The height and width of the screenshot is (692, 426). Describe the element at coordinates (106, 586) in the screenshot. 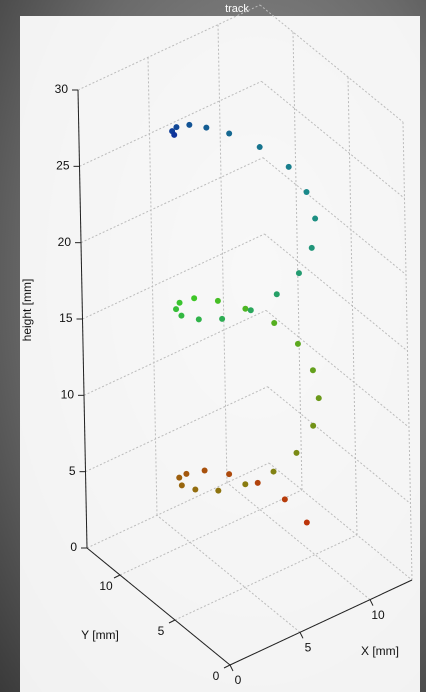

I see `y-tick-label: 10` at that location.